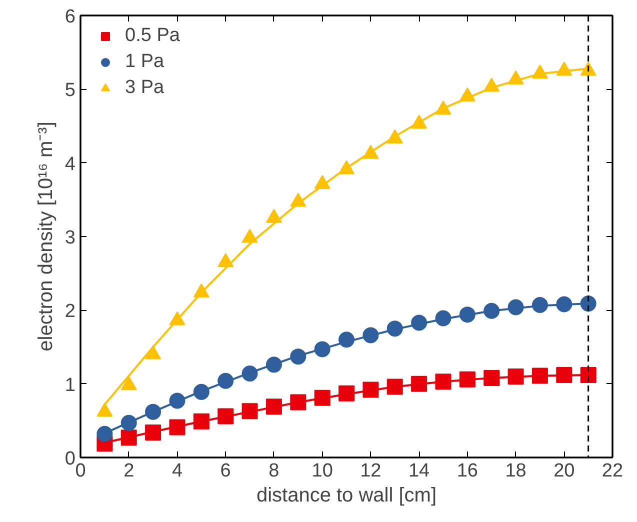 The width and height of the screenshot is (637, 522). What do you see at coordinates (613, 471) in the screenshot?
I see `x-tick-label: 22` at bounding box center [613, 471].